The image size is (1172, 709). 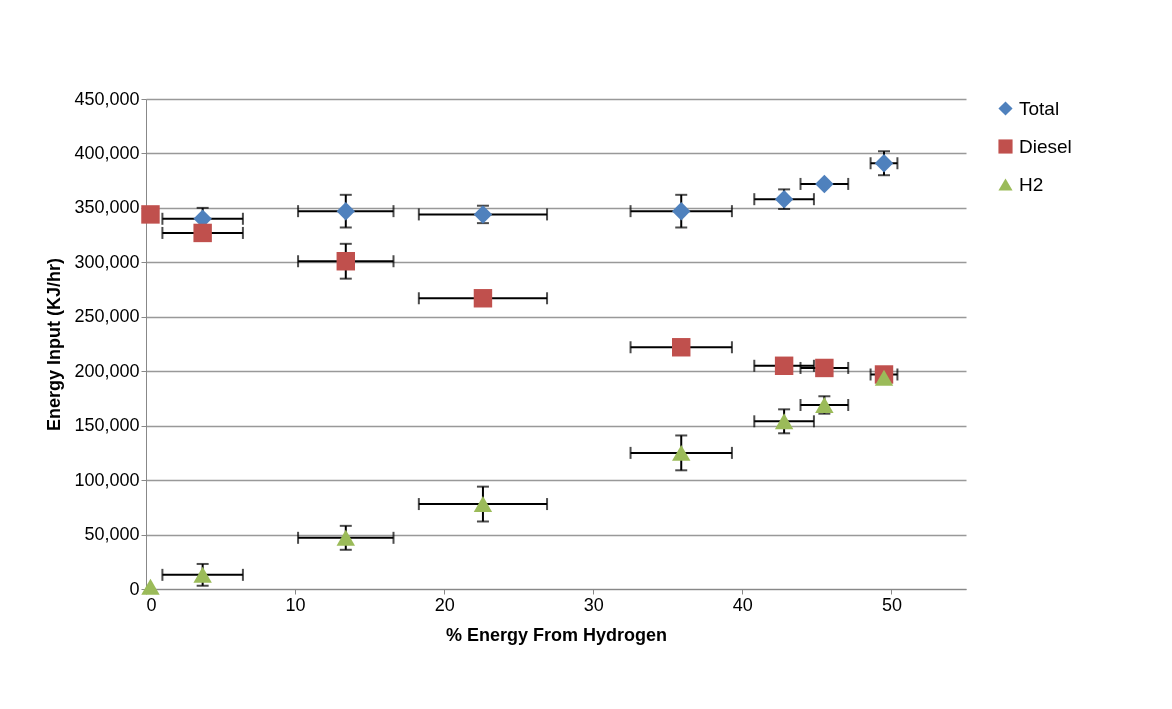 What do you see at coordinates (1031, 184) in the screenshot?
I see `legend-label: H2` at bounding box center [1031, 184].